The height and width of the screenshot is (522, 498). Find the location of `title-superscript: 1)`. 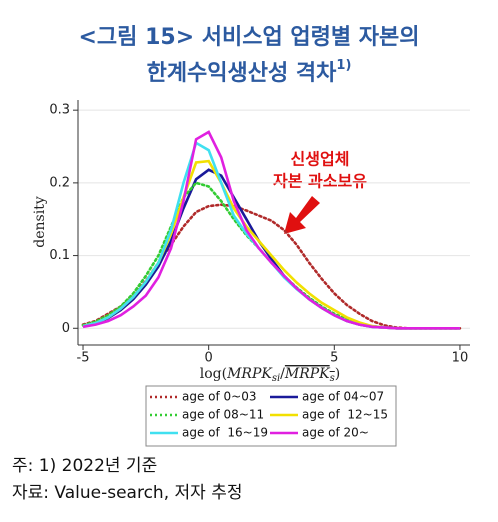

title-superscript: 1) is located at coordinates (343, 65).